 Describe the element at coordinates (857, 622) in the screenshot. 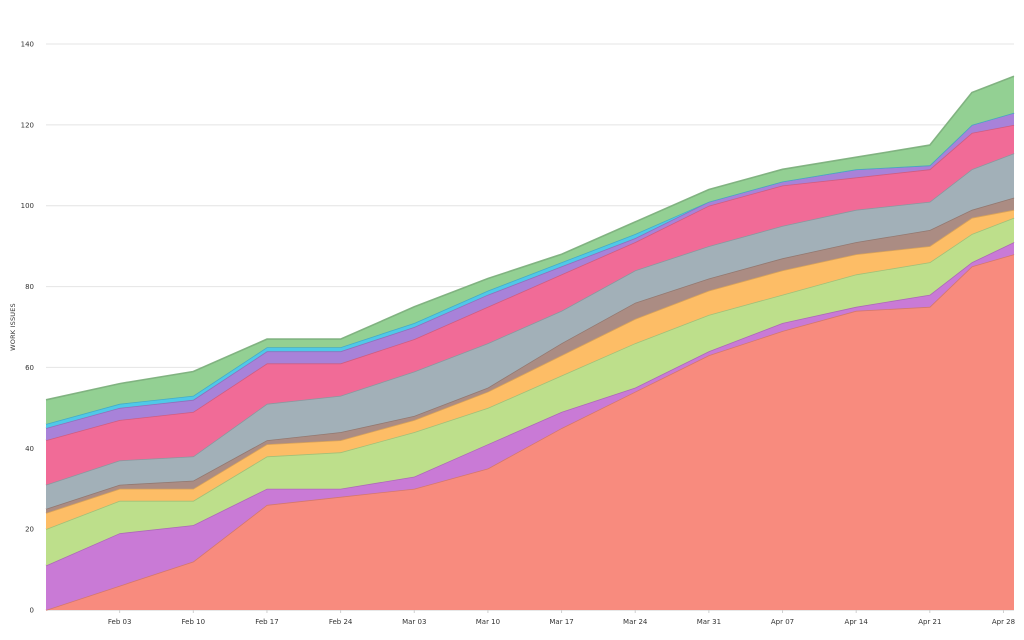

I see `x-tick-label: Apr 14` at that location.